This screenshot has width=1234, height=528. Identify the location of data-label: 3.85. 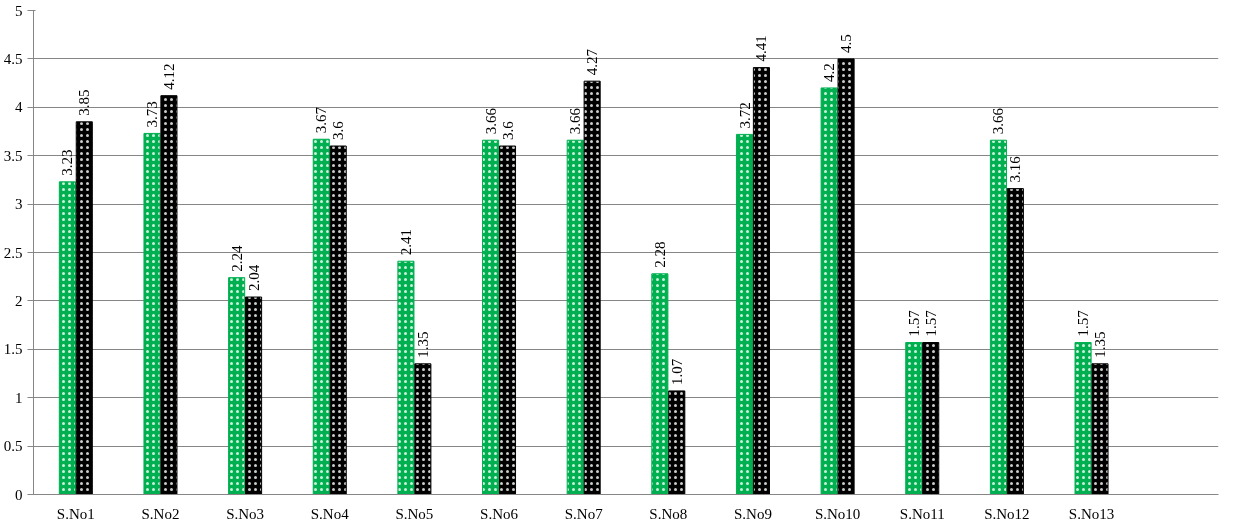
(84, 102).